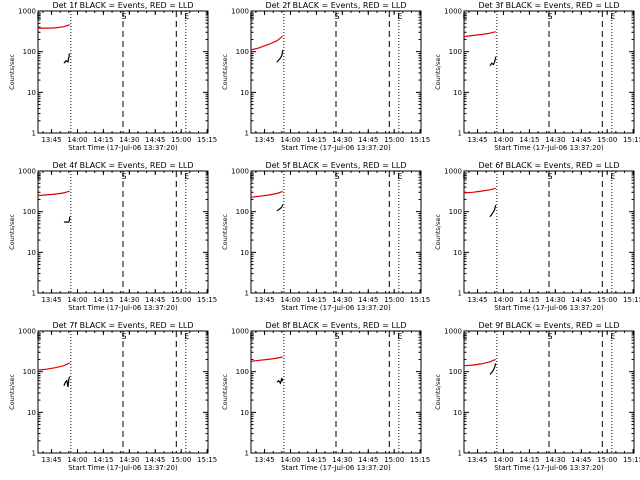 The image size is (640, 480). What do you see at coordinates (122, 5) in the screenshot?
I see `panel-title: Det 1f BLACK = Events, RED = LLD` at bounding box center [122, 5].